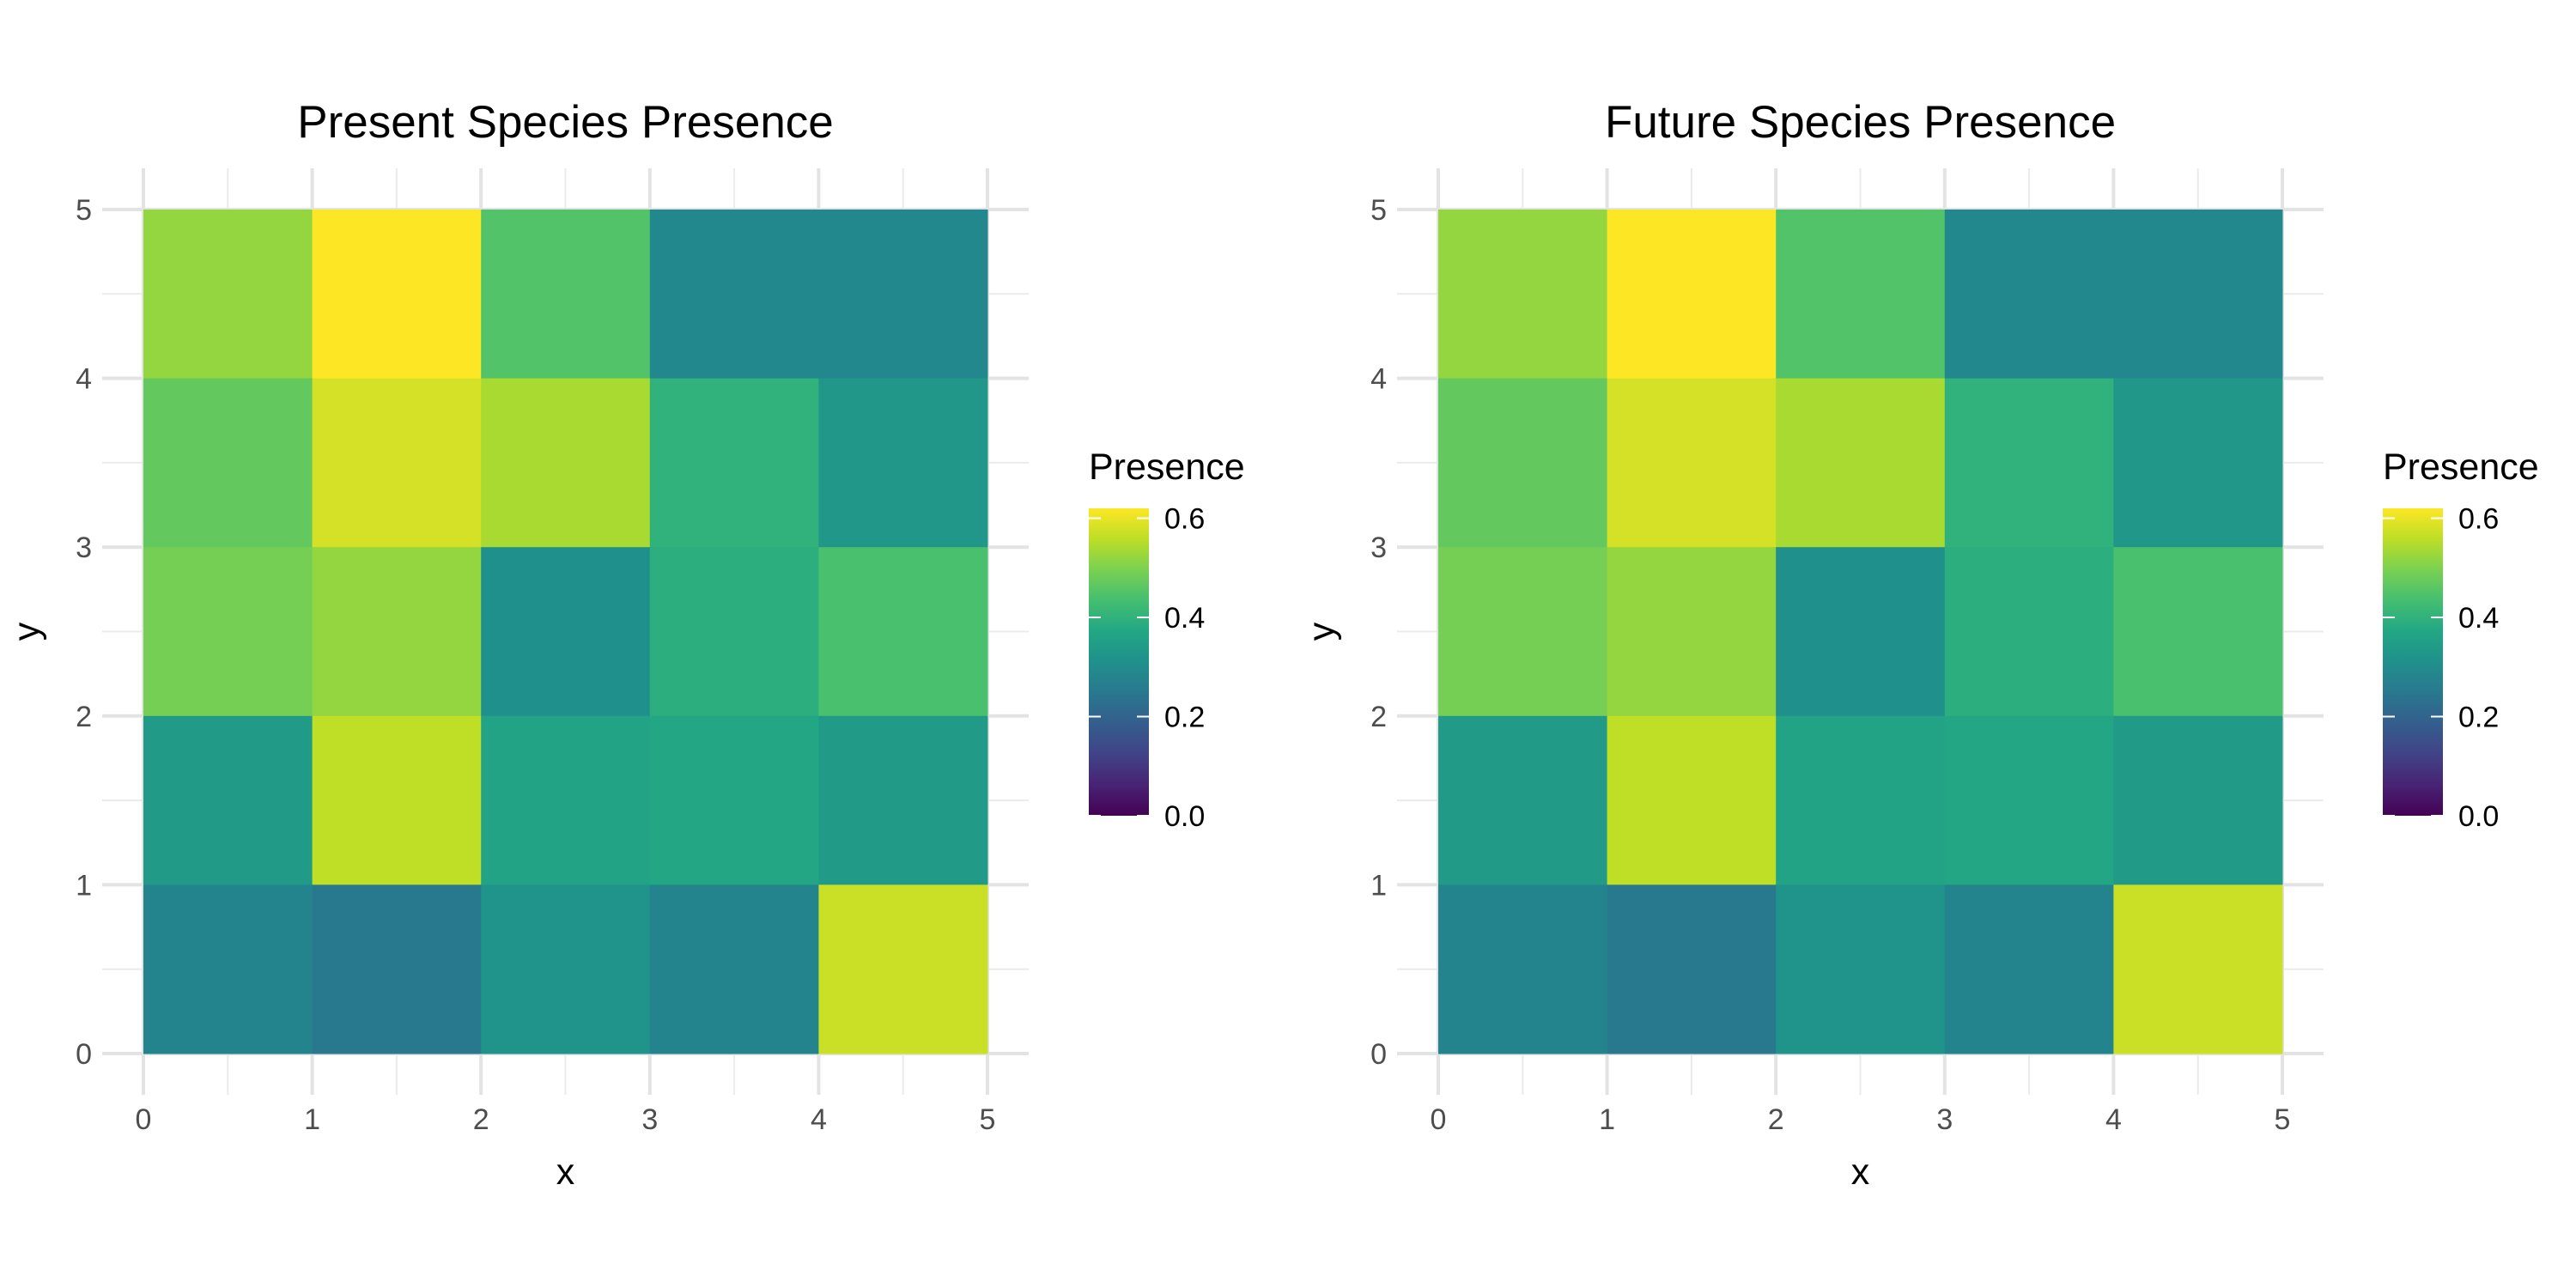  I want to click on chart-title: Future Species Presence, so click(1860, 123).